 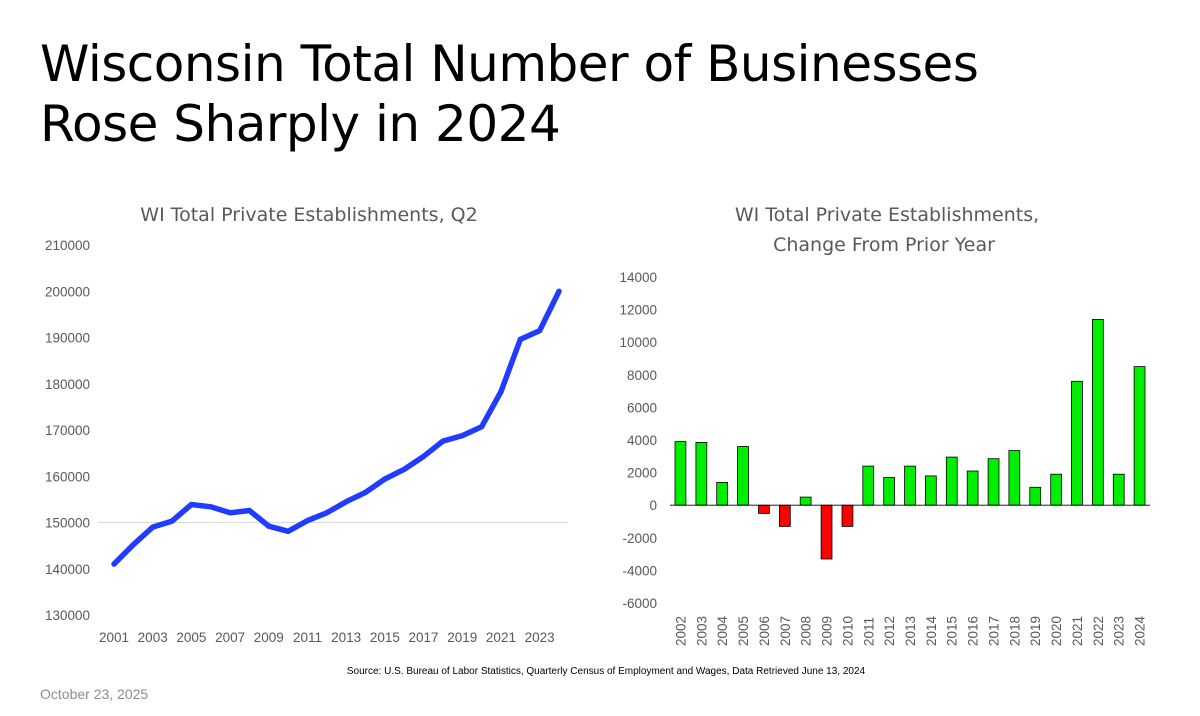 I want to click on slide-title-line-1: Wisconsin Total Number of Businesses, so click(x=509, y=64).